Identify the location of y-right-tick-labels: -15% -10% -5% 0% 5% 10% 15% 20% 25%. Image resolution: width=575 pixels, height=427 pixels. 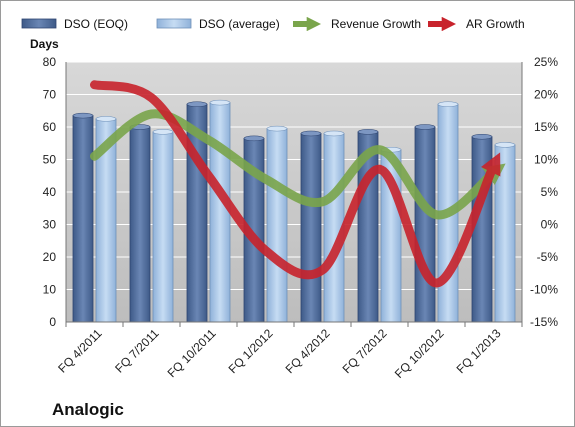
(544, 192).